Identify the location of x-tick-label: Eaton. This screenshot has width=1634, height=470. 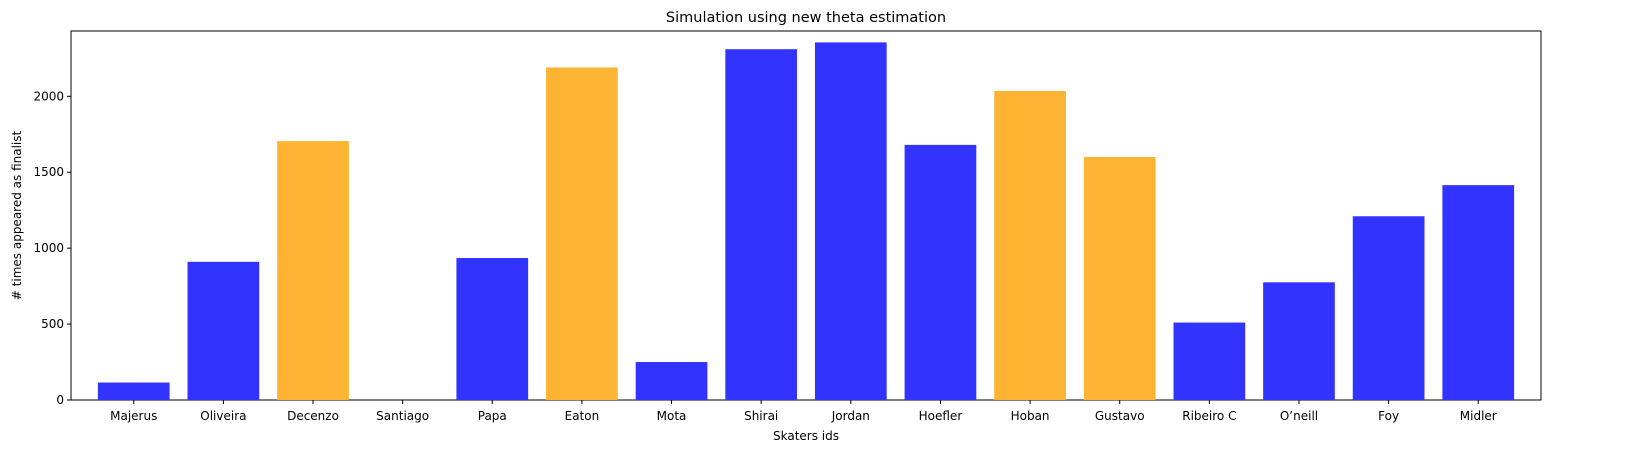
(582, 416).